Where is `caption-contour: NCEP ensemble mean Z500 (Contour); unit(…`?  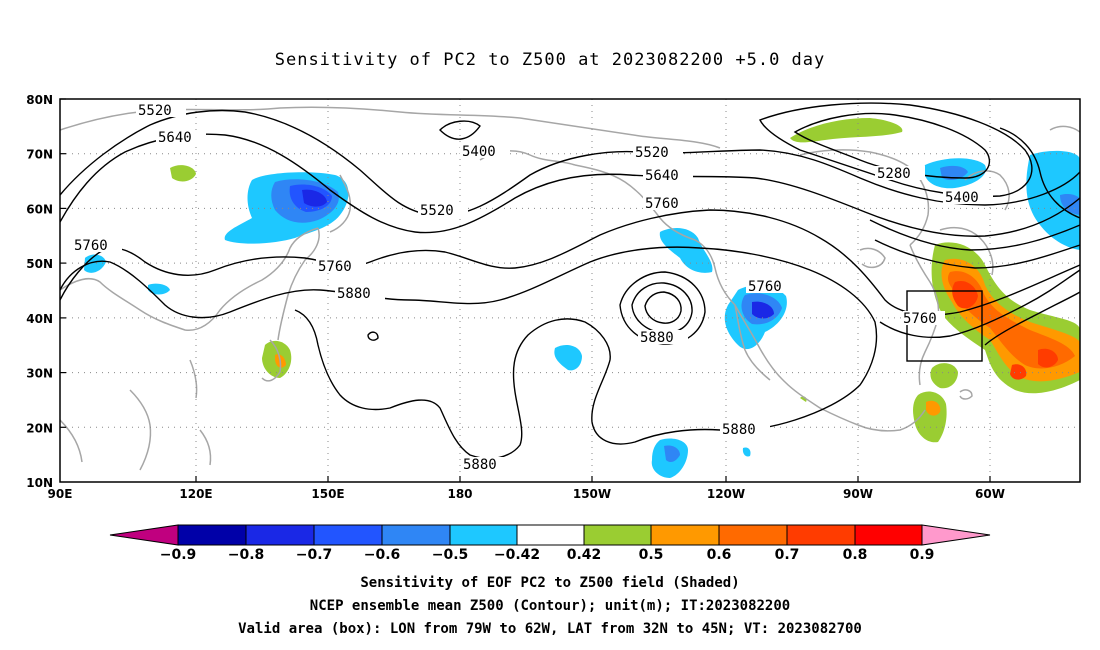 caption-contour: NCEP ensemble mean Z500 (Contour); unit(… is located at coordinates (550, 606).